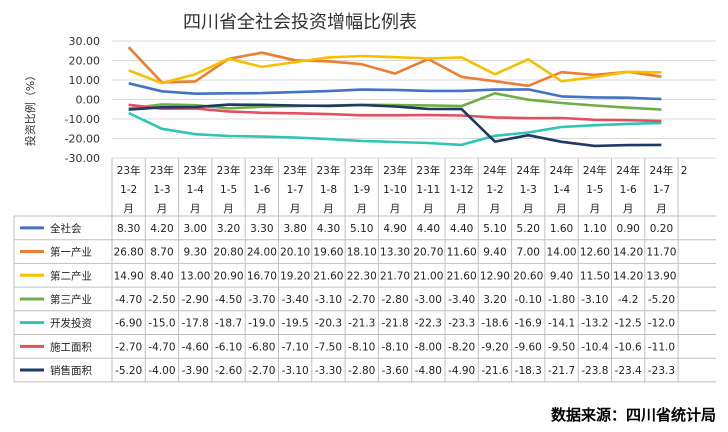  Describe the element at coordinates (328, 229) in the screenshot. I see `data-label: 4.30` at that location.